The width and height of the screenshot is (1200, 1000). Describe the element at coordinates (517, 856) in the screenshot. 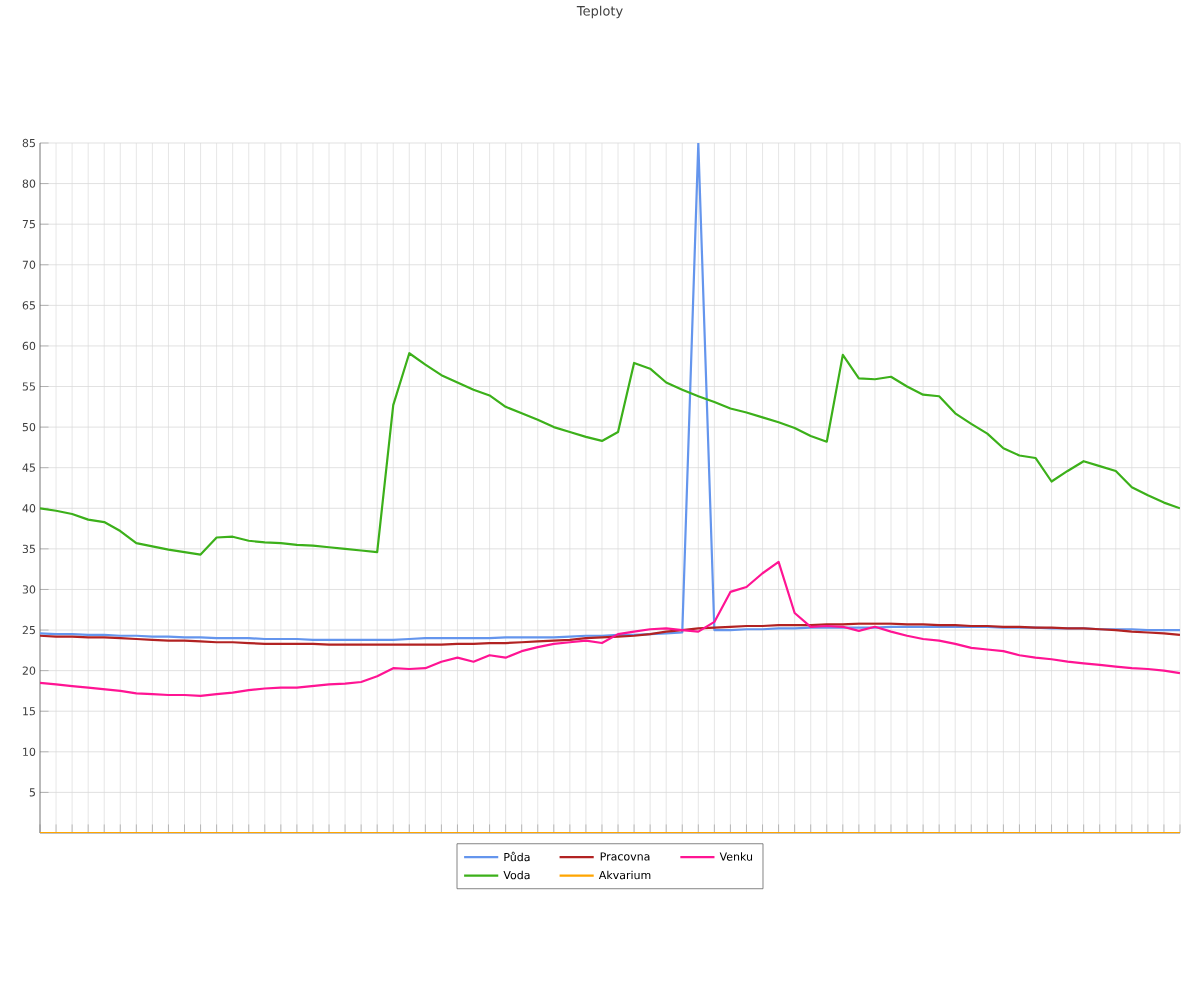

I see `legend-label: Půda` at that location.